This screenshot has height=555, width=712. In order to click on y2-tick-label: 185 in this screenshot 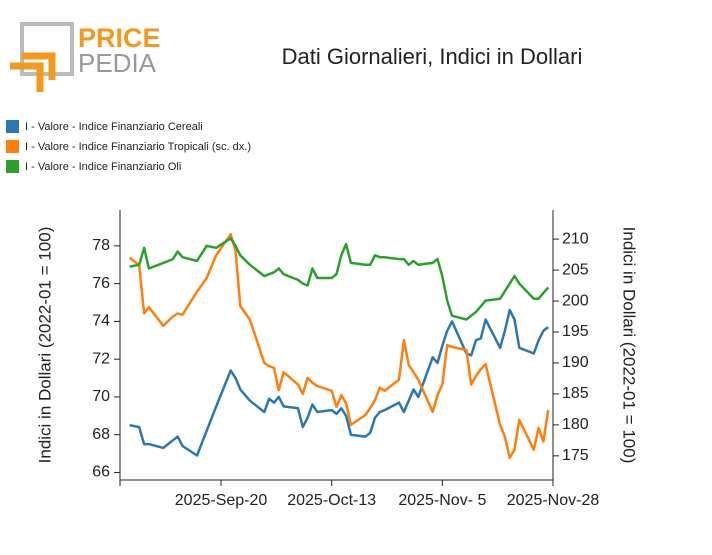, I will do `click(575, 393)`.